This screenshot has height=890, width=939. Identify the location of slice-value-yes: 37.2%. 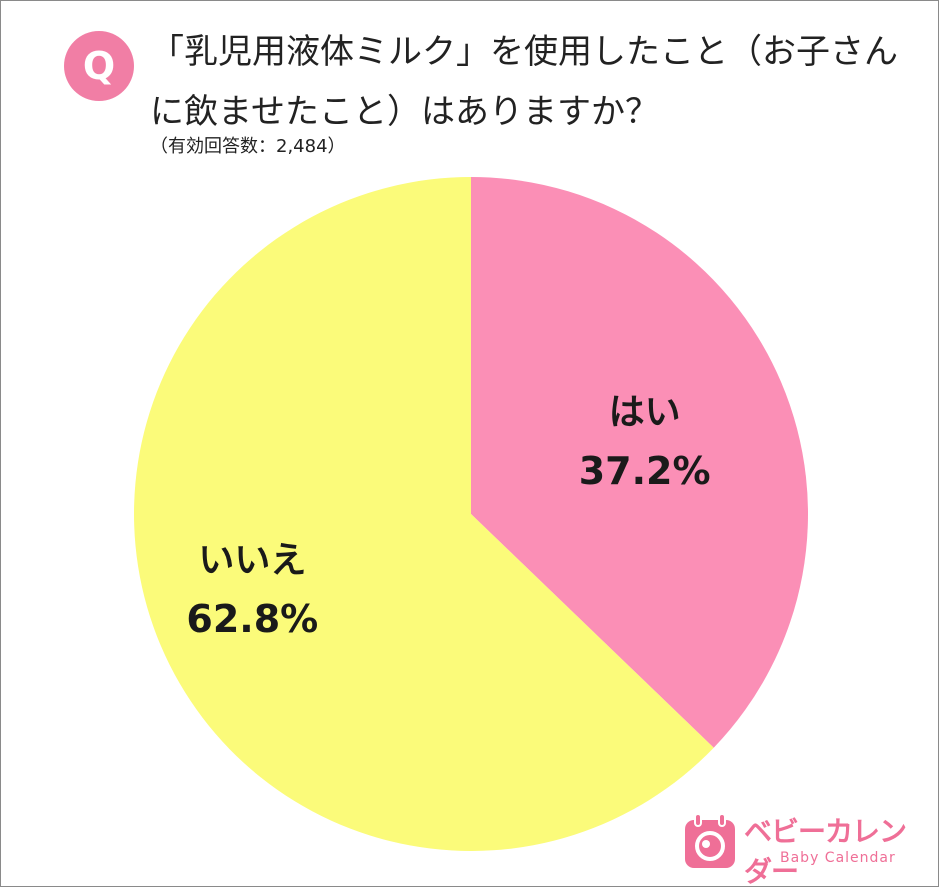
(645, 471).